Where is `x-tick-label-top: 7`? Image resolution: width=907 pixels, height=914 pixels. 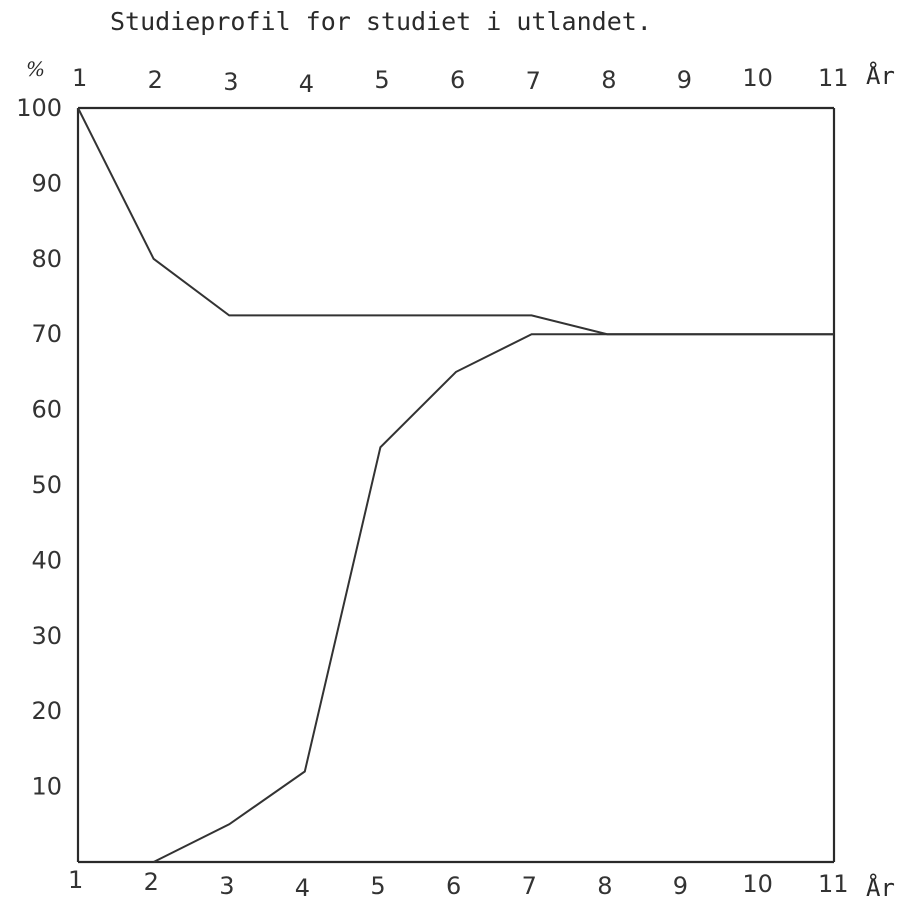 x-tick-label-top: 7 is located at coordinates (533, 81).